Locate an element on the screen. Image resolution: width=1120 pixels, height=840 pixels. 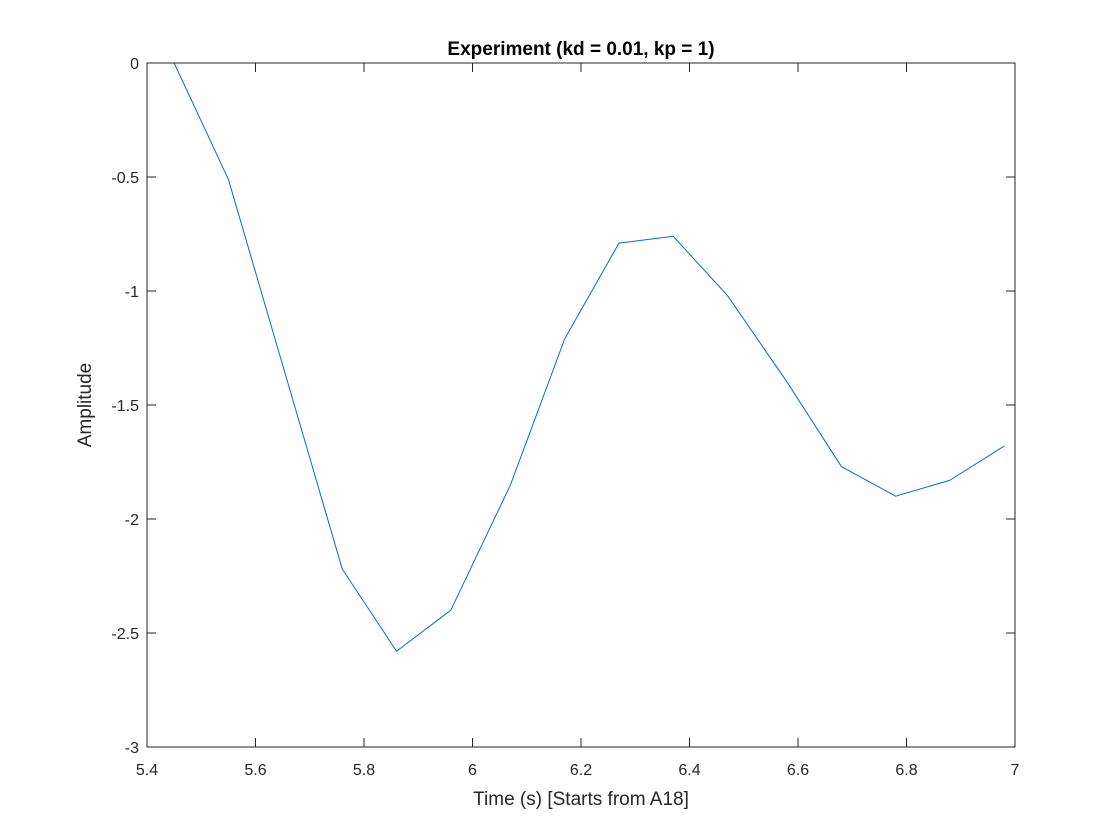
x-tick-label: 5.6 is located at coordinates (255, 770).